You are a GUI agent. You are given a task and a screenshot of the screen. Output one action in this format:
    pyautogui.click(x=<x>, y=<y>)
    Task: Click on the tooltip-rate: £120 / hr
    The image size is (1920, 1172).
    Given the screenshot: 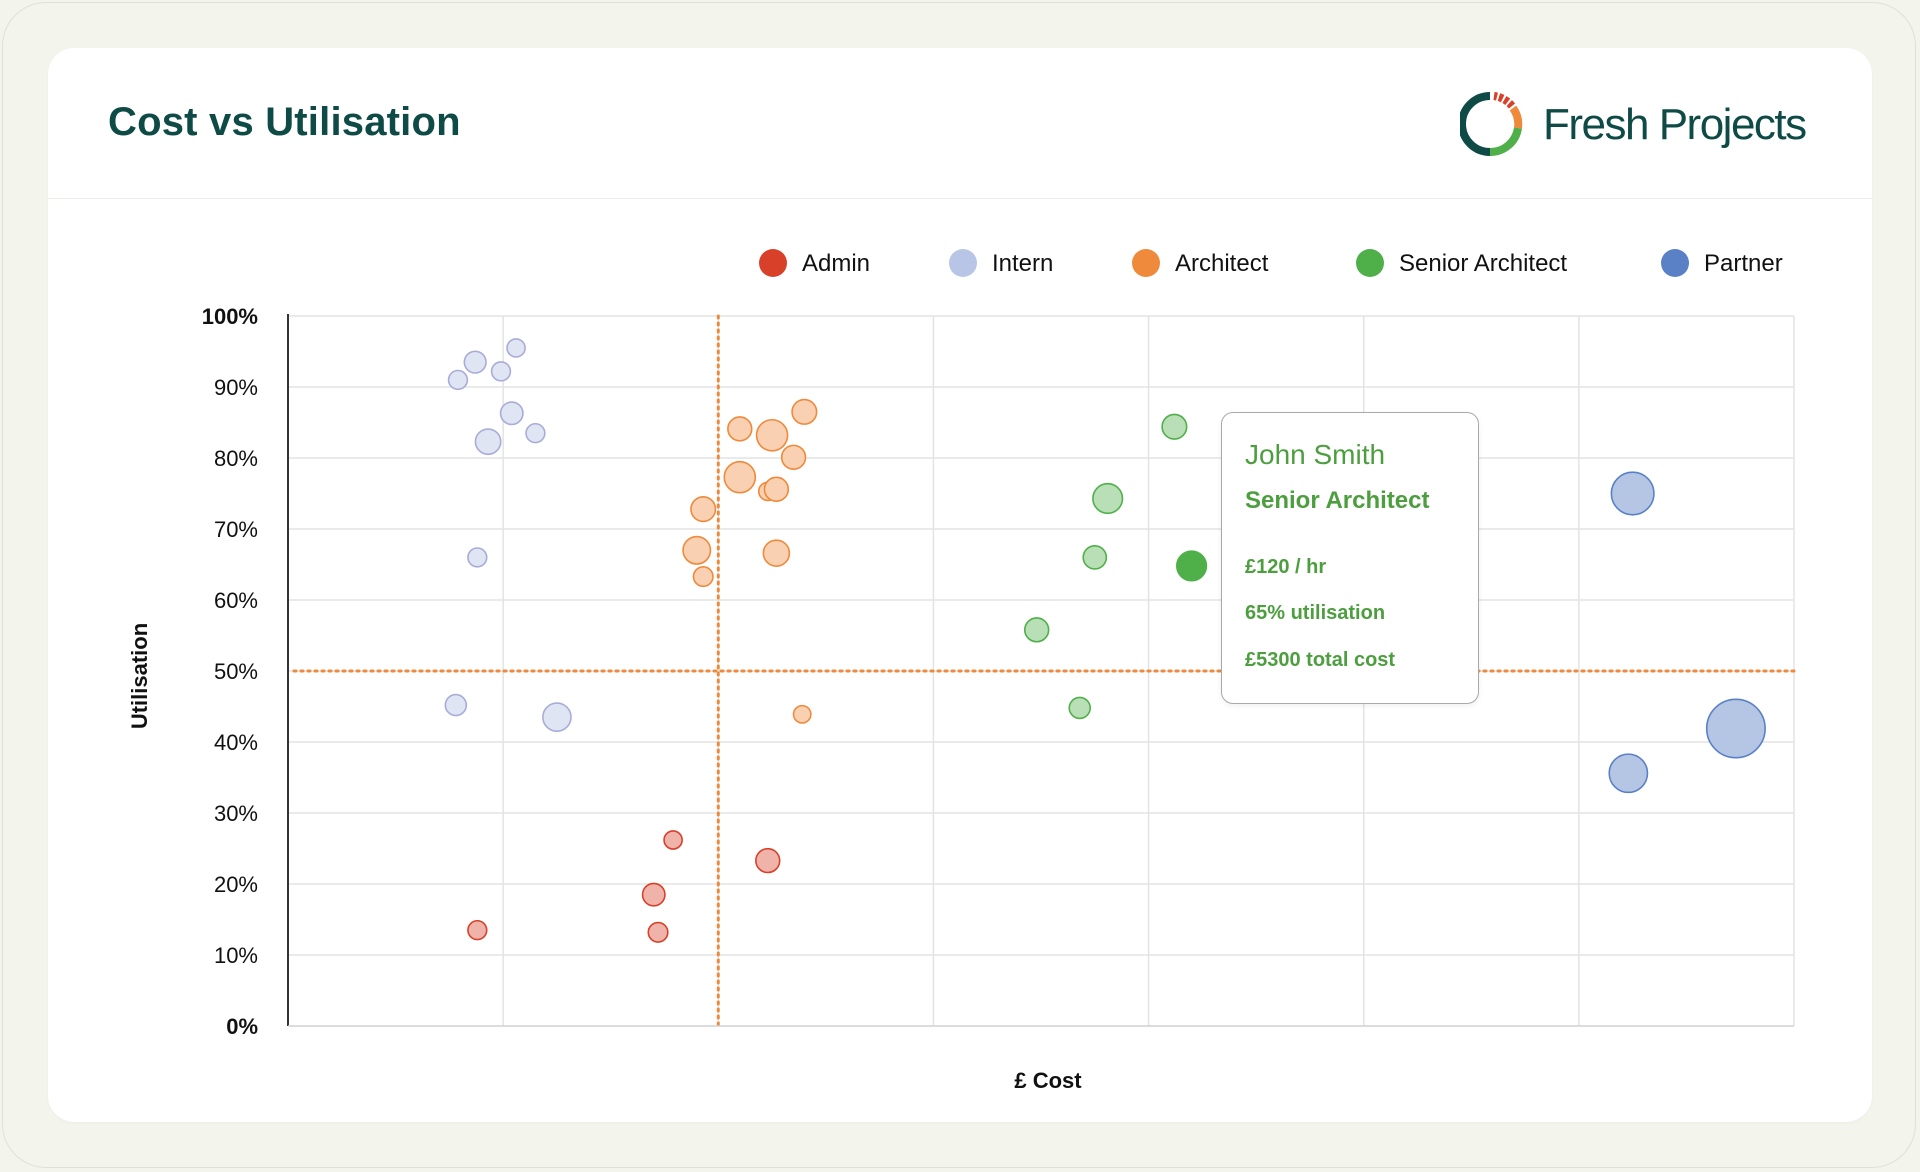 What is the action you would take?
    pyautogui.click(x=1286, y=567)
    